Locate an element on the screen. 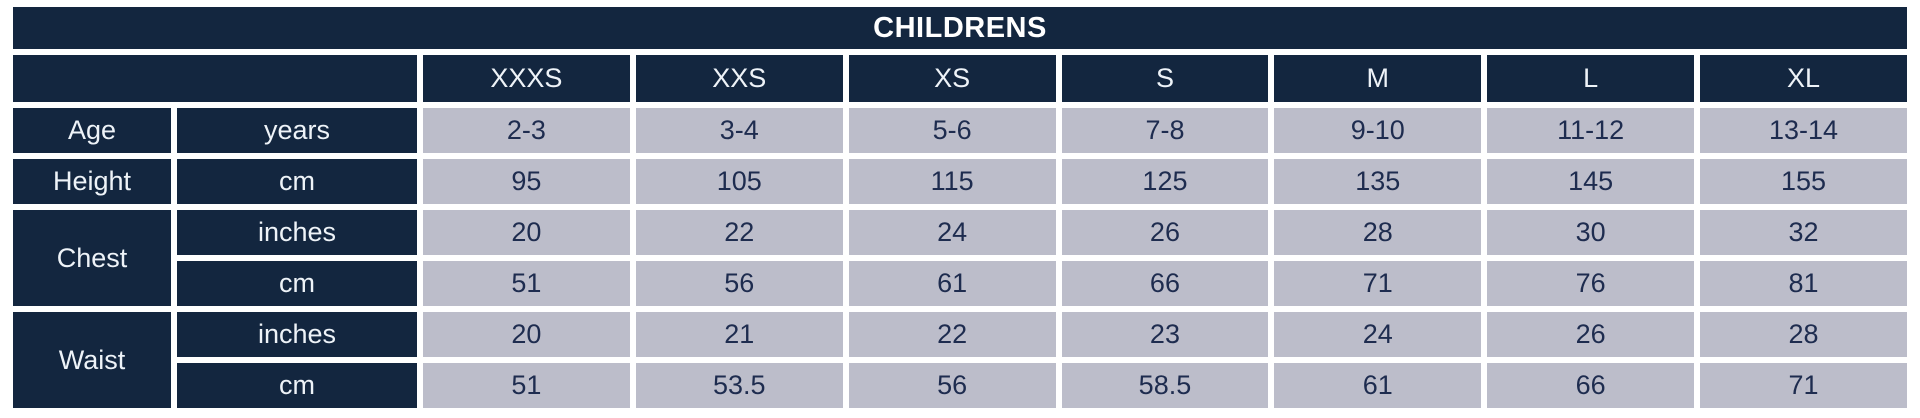 This screenshot has height=418, width=1920. size-column-header: XXXS is located at coordinates (526, 78).